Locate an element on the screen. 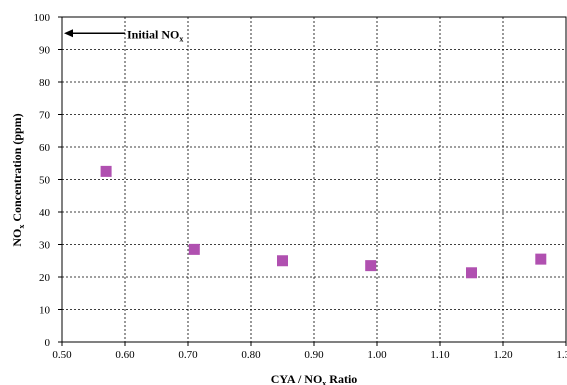 This screenshot has width=567, height=385. y-tick-label: 100 is located at coordinates (42, 18).